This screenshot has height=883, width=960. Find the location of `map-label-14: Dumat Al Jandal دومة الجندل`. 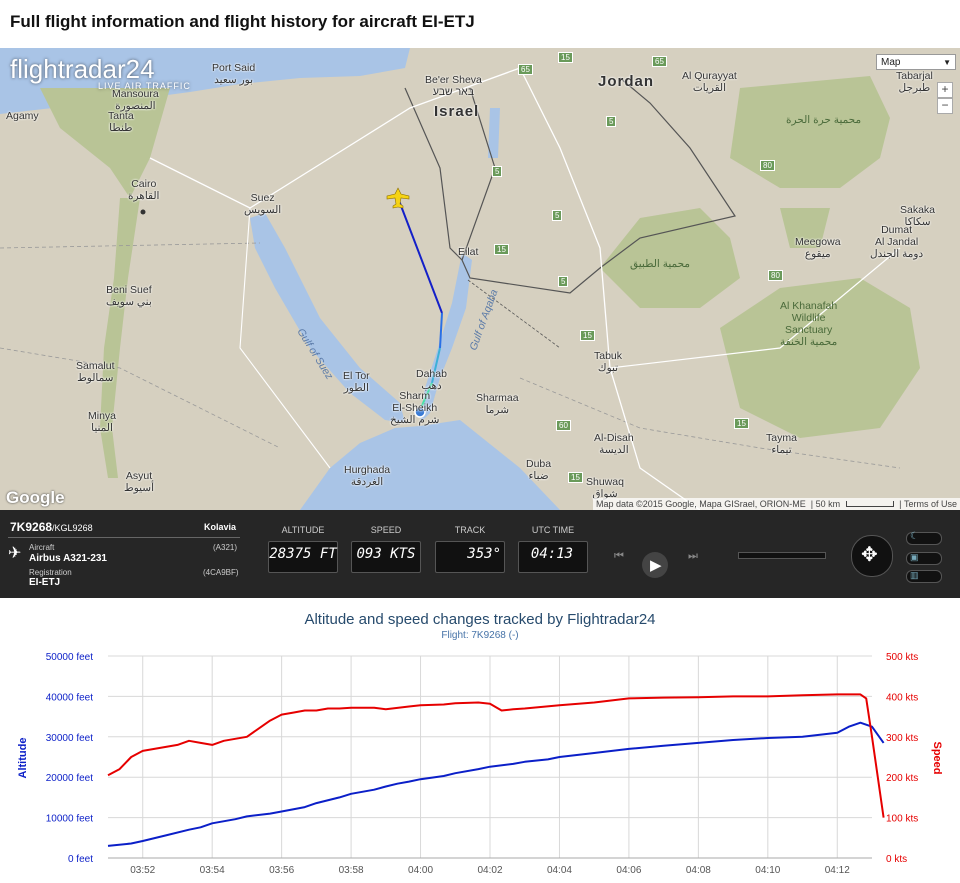

map-label-14: Dumat Al Jandal دومة الجندل is located at coordinates (897, 242).